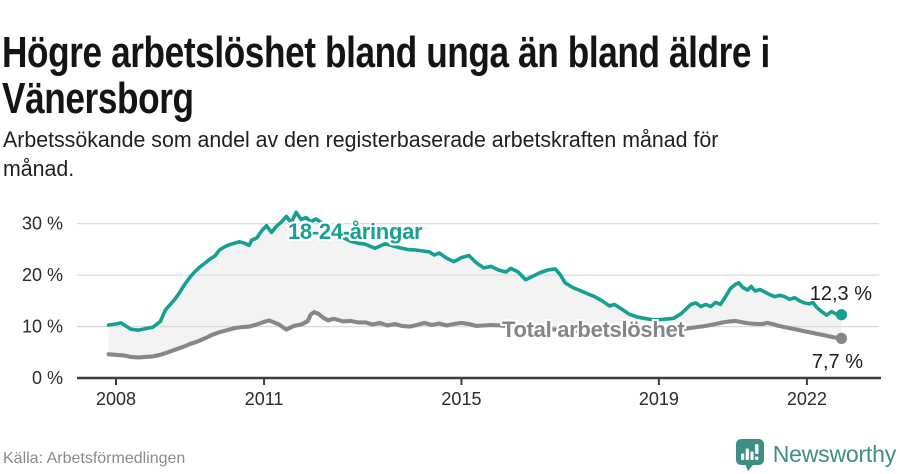 This screenshot has height=474, width=900. What do you see at coordinates (750, 454) in the screenshot?
I see `newsworthy-bubble-chart-icon` at bounding box center [750, 454].